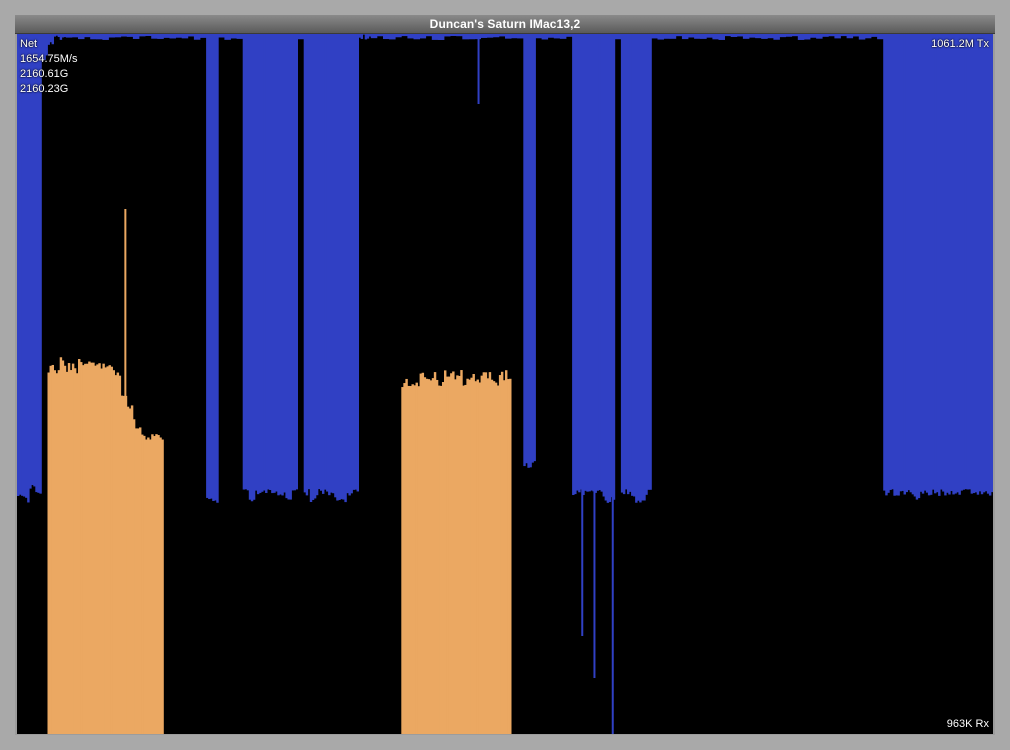 The width and height of the screenshot is (1010, 750). Describe the element at coordinates (505, 24) in the screenshot. I see `title-bar: Duncan's Saturn IMac13,2` at that location.